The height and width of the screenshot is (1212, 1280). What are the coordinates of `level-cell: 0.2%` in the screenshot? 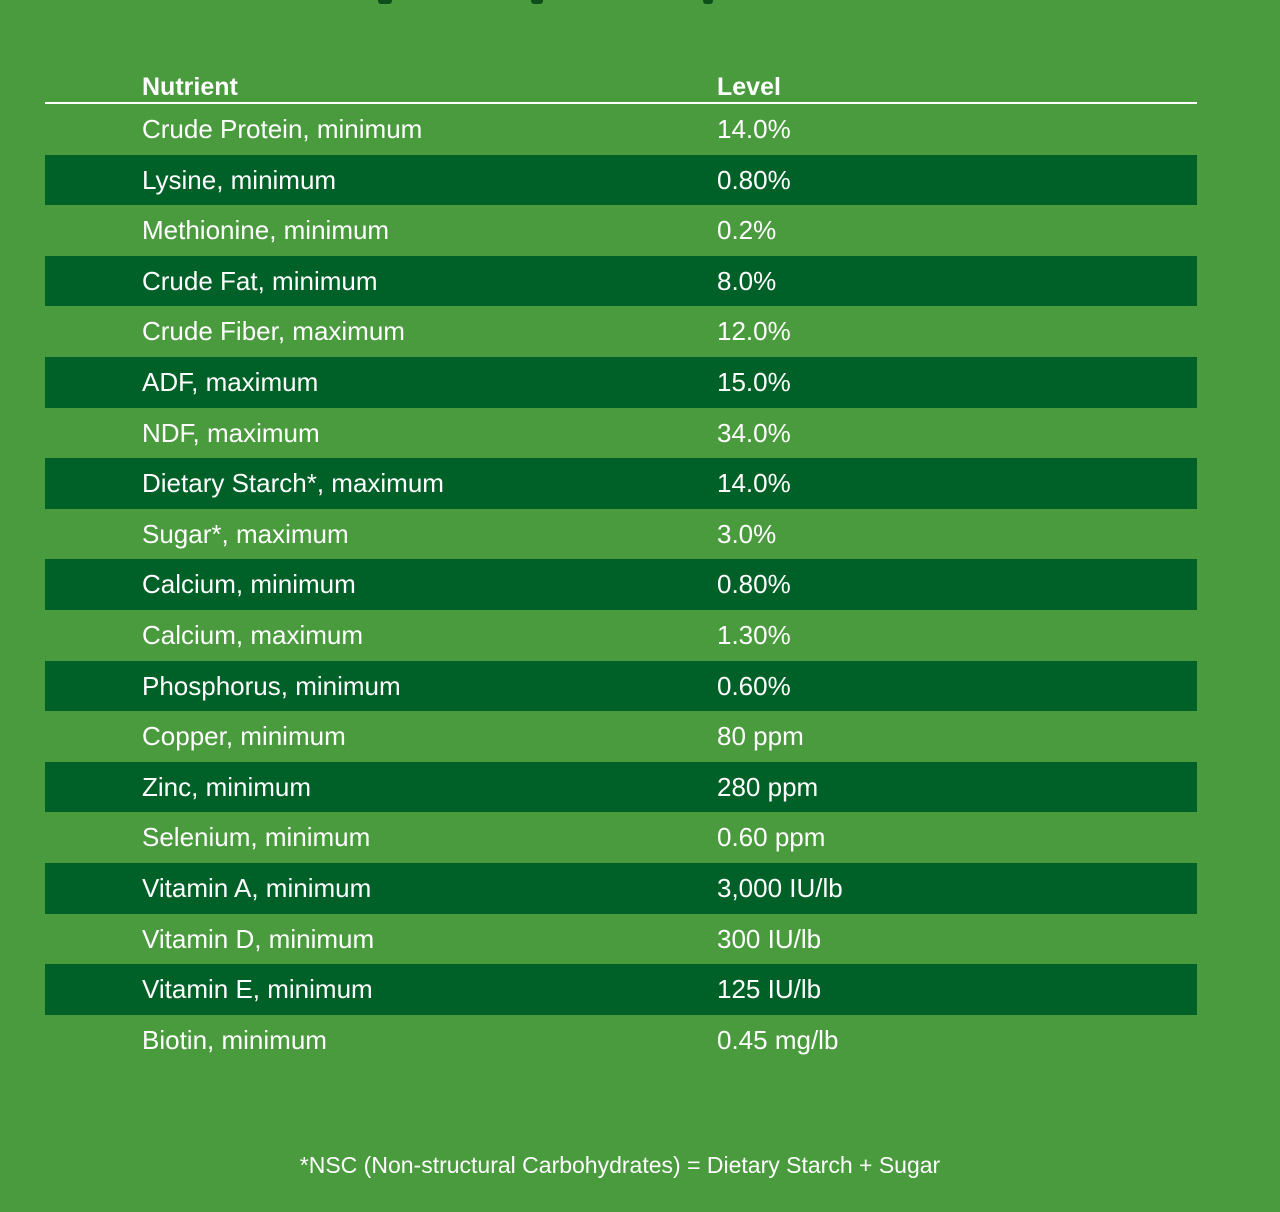 It's located at (747, 230).